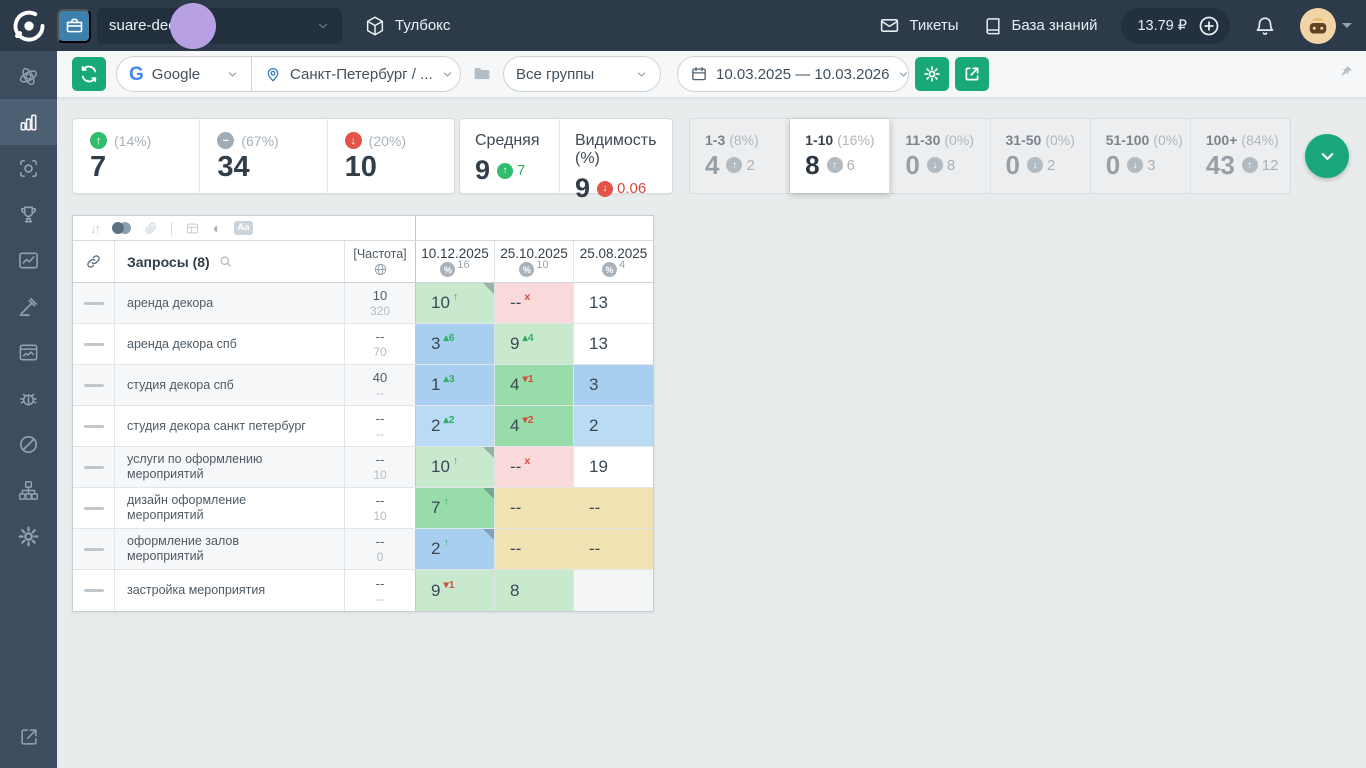 The height and width of the screenshot is (768, 1366). Describe the element at coordinates (1141, 156) in the screenshot. I see `distribution-51-100: 51-100 (0%) 0 ↓ 3` at that location.